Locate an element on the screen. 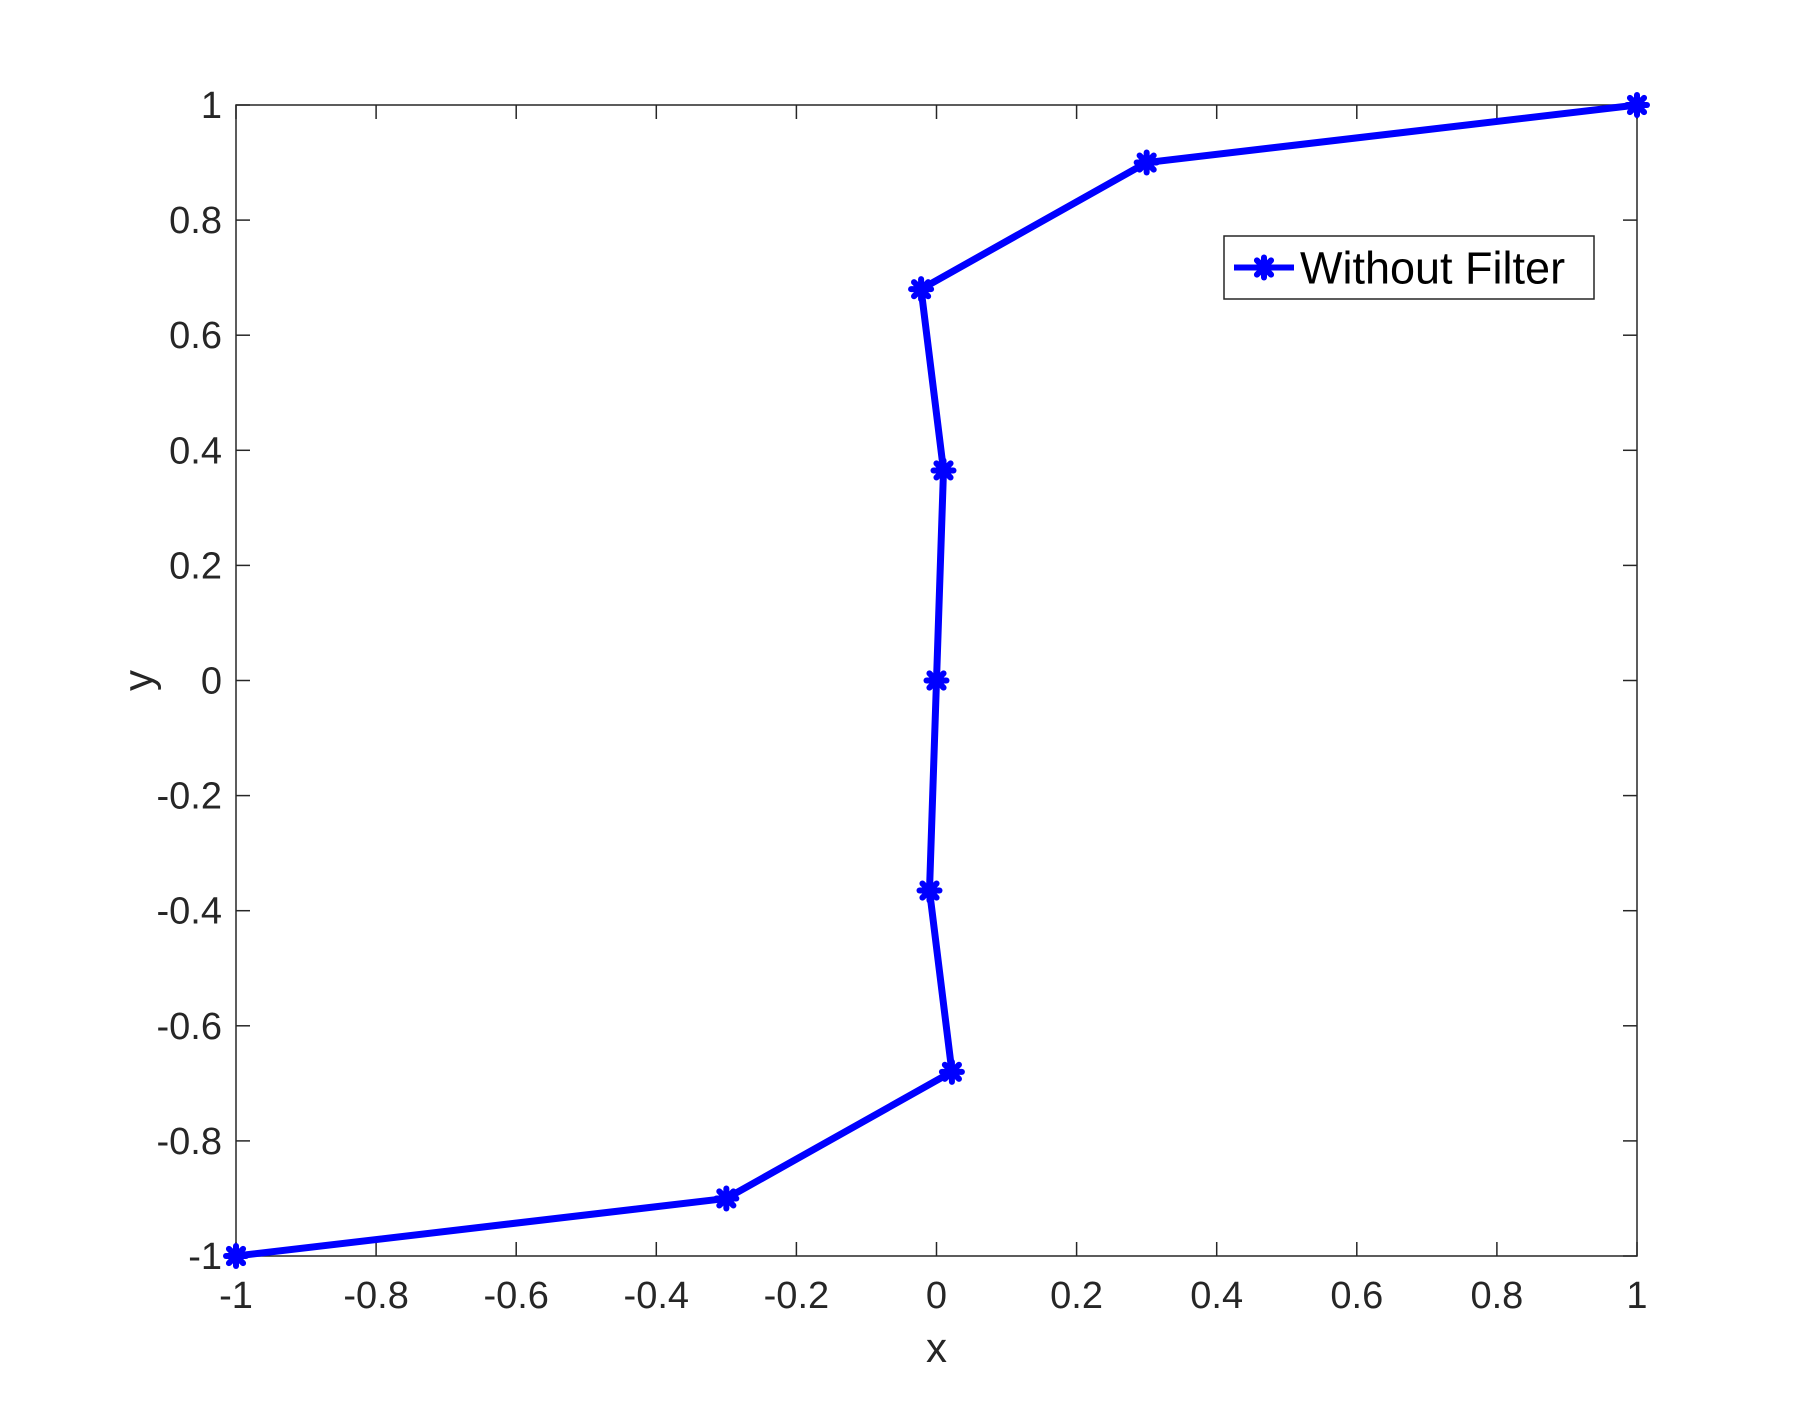 This screenshot has width=1800, height=1404. y-axis-title: y is located at coordinates (138, 680).